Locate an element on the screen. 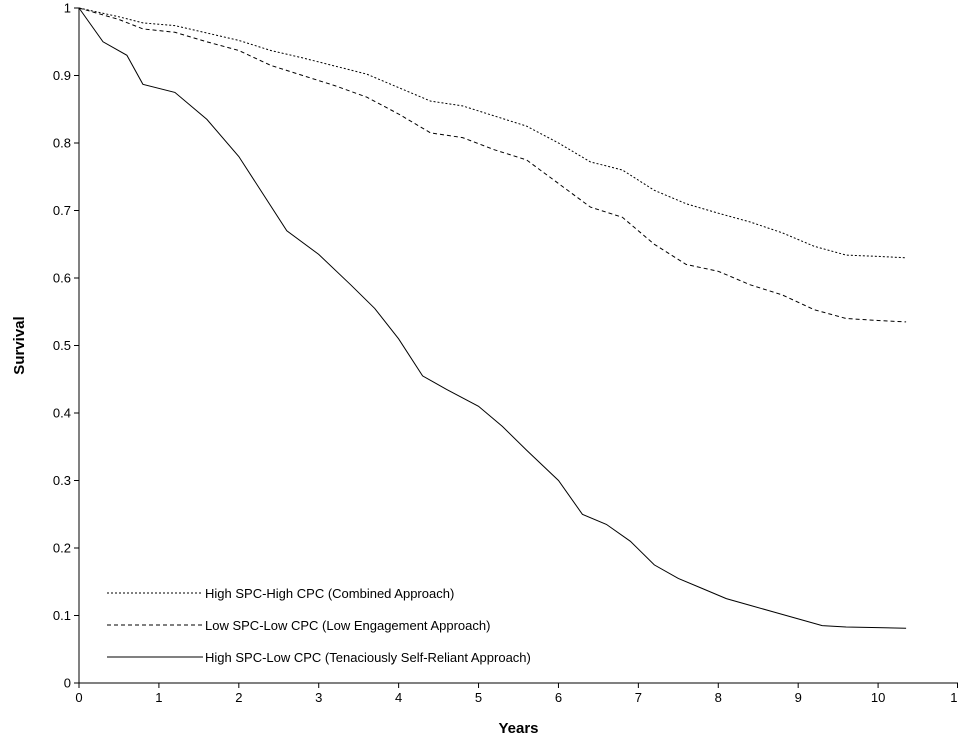 Image resolution: width=958 pixels, height=738 pixels. y-tick-labels: 0 0.1 0.2 0.3 0.4 0.5 0.6 0.7 0.8 0.9 1 is located at coordinates (62, 346).